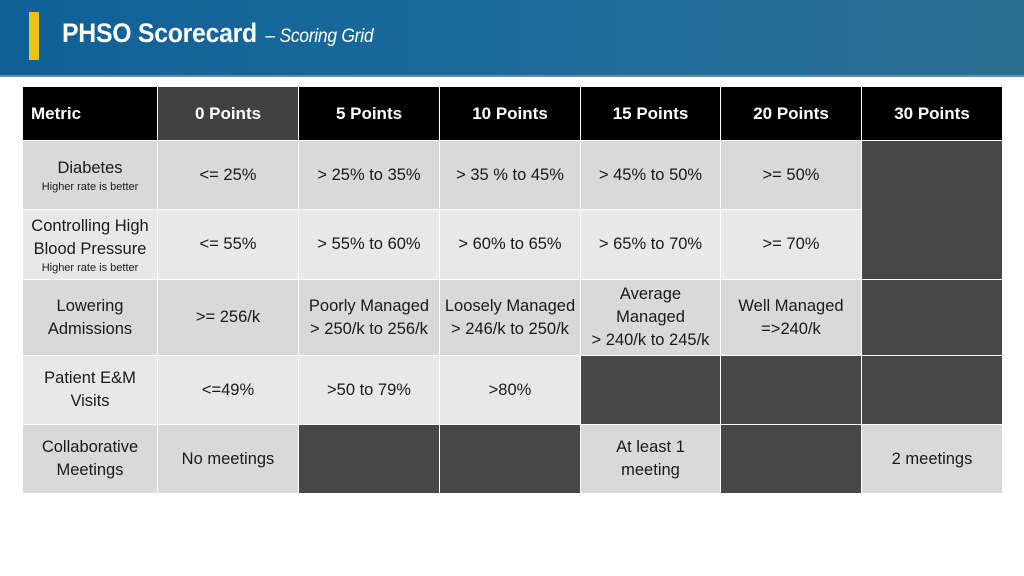 The width and height of the screenshot is (1024, 576). I want to click on score-cell: Average Managed > 240/k to 245/k, so click(650, 317).